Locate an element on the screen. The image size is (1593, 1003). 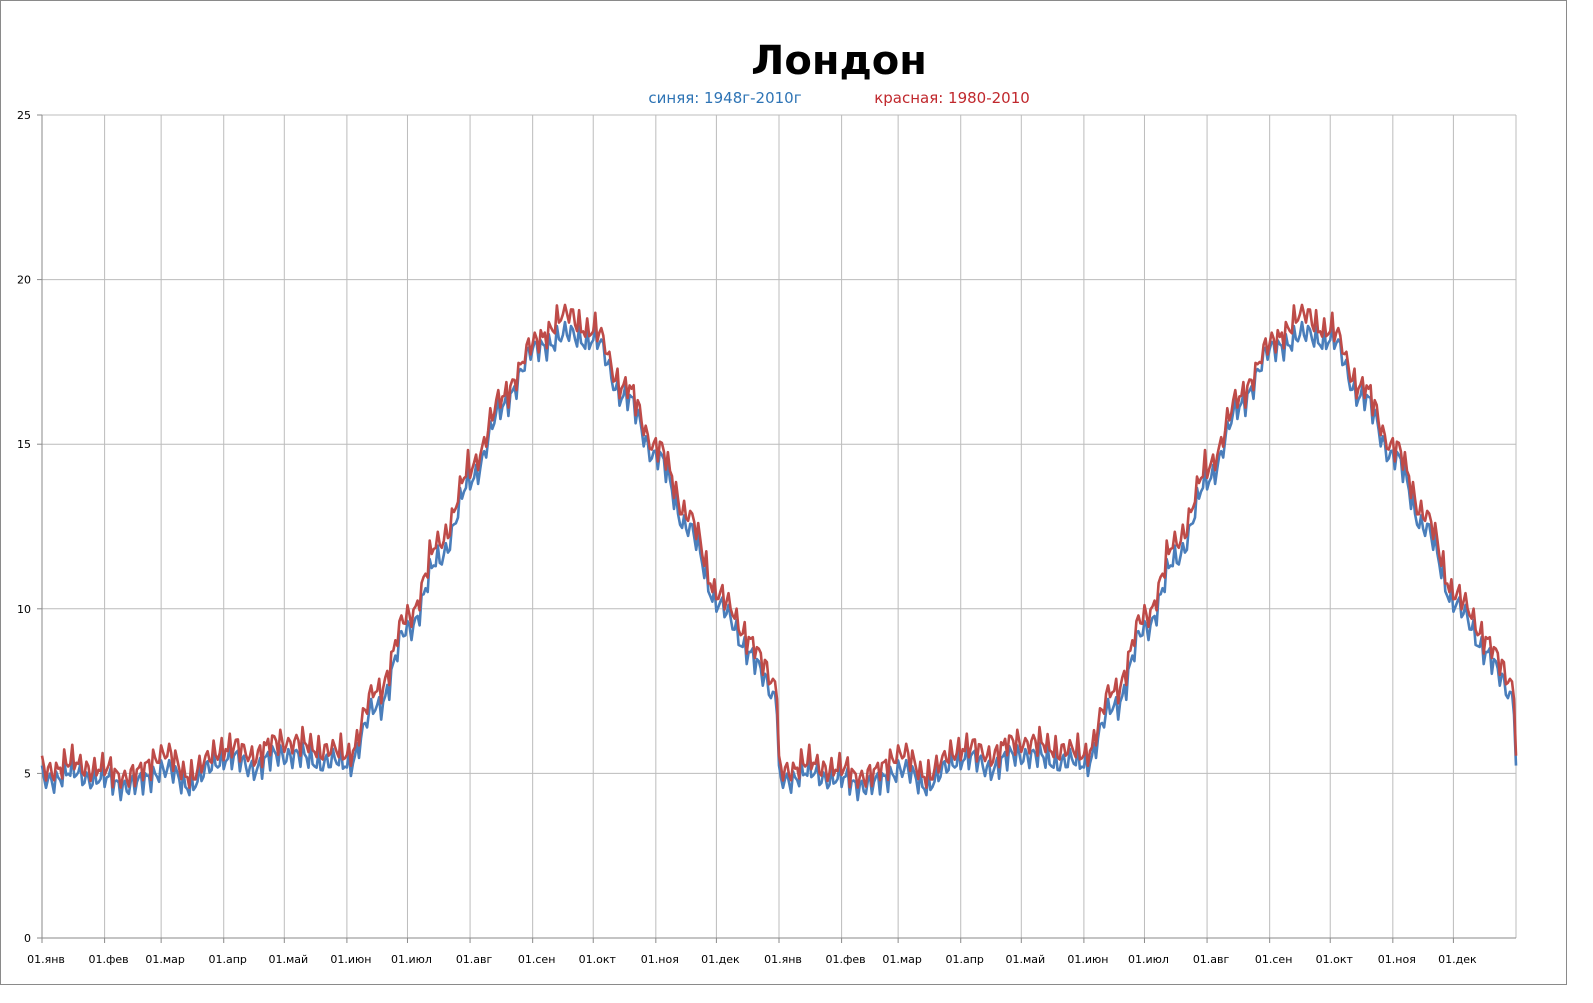
y-tick-label: 20 is located at coordinates (24, 280).